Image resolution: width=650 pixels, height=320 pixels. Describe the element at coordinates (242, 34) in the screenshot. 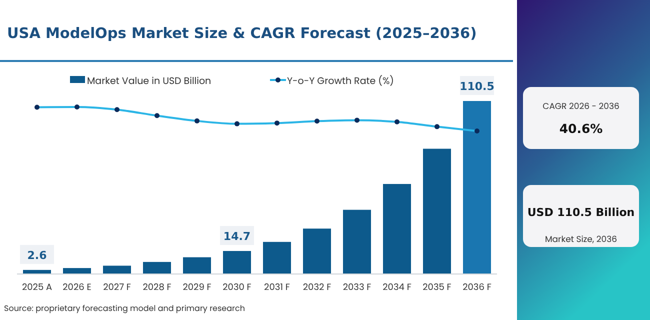

I see `chart-title: USA ModelOps Market Size & CAGR Forecast (2025–2036)` at that location.